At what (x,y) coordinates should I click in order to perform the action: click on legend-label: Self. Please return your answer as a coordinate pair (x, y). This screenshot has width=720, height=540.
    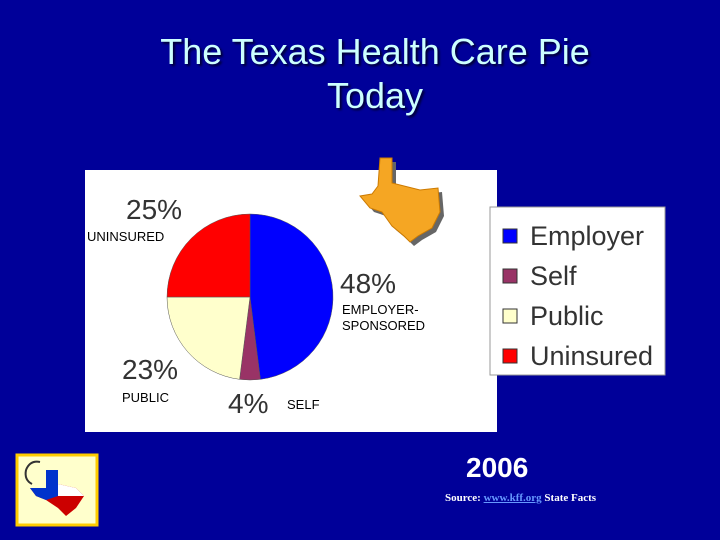
    Looking at the image, I should click on (553, 276).